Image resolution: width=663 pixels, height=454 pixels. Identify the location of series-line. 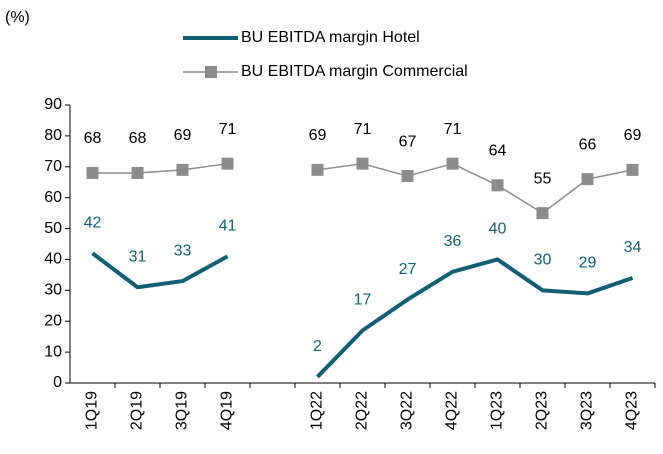
(362, 188).